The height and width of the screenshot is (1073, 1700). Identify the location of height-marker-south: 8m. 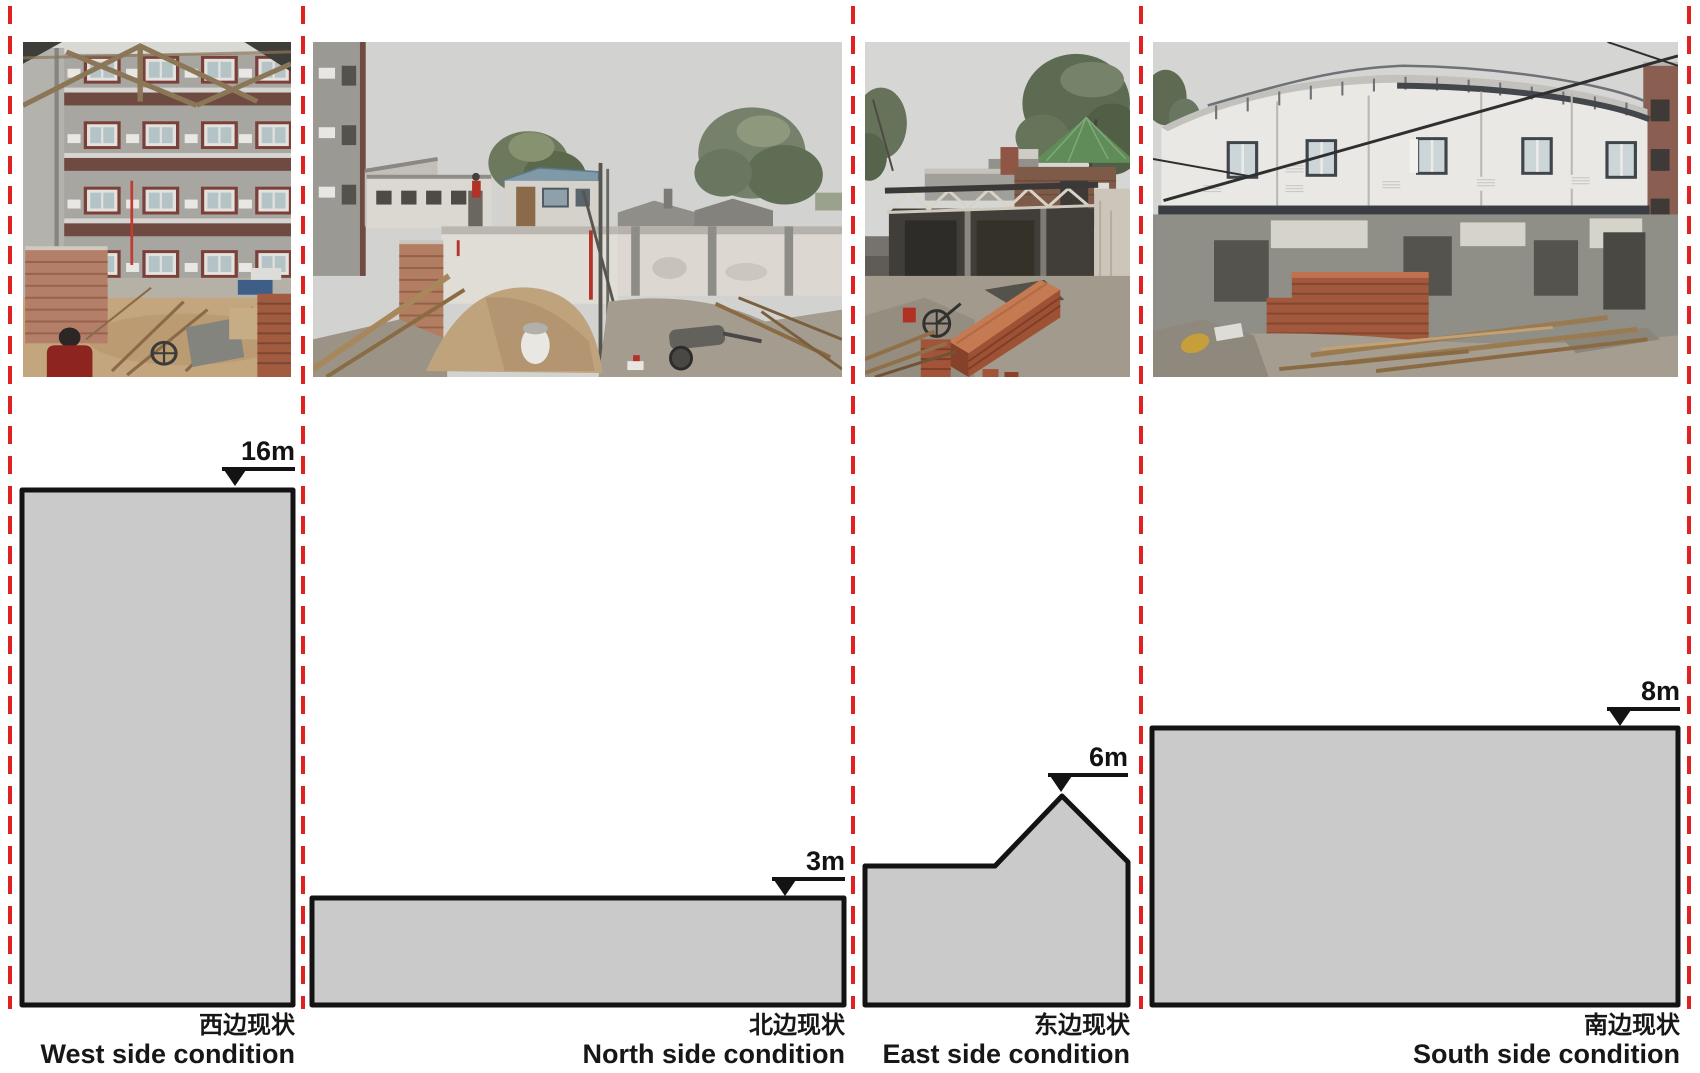
(1643, 701).